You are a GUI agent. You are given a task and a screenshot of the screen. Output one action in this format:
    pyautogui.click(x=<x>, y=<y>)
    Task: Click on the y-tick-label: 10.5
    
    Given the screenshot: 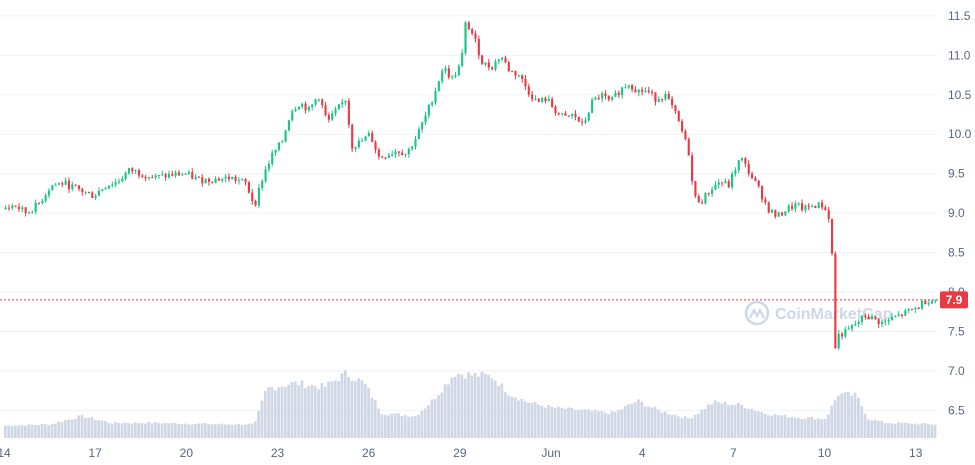 What is the action you would take?
    pyautogui.click(x=960, y=95)
    